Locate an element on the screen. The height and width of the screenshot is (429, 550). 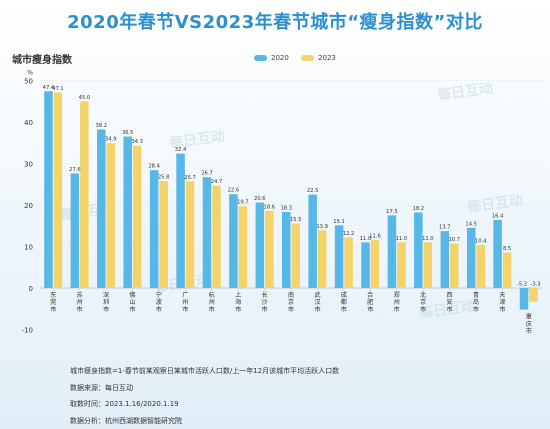
data-label: 47.1 is located at coordinates (58, 89).